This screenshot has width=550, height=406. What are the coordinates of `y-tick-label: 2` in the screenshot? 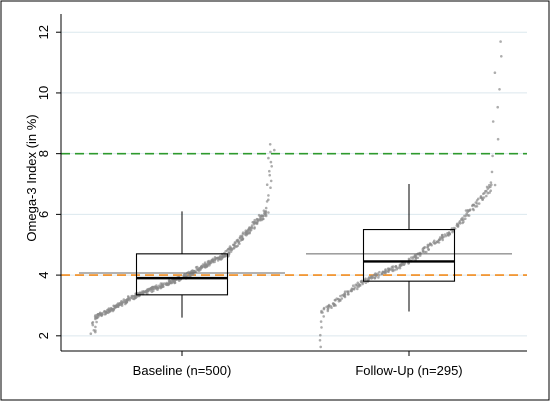 It's located at (43, 335).